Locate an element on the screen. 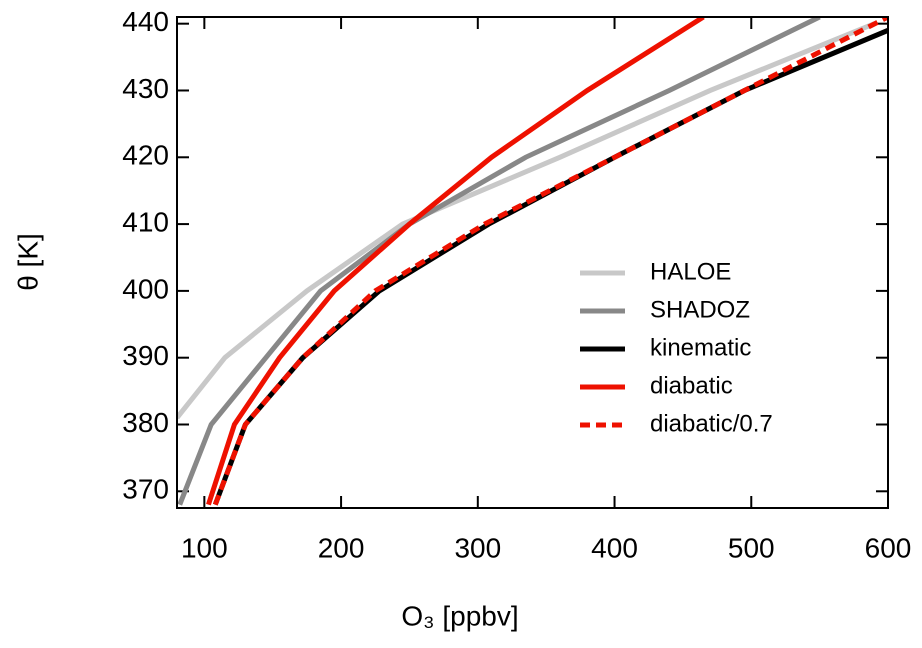 The height and width of the screenshot is (648, 922). legend-label: diabatic/0.7 is located at coordinates (711, 423).